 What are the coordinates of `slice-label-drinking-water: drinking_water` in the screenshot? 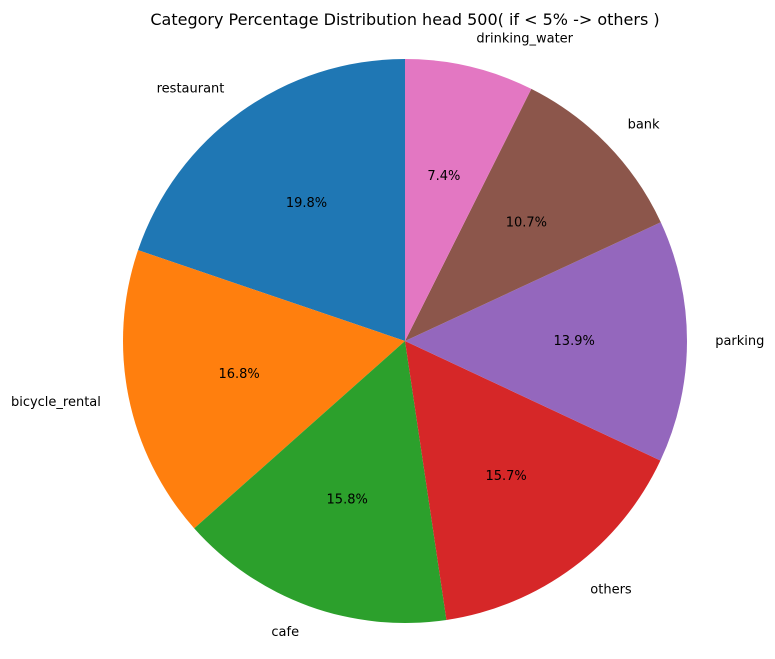 It's located at (524, 39).